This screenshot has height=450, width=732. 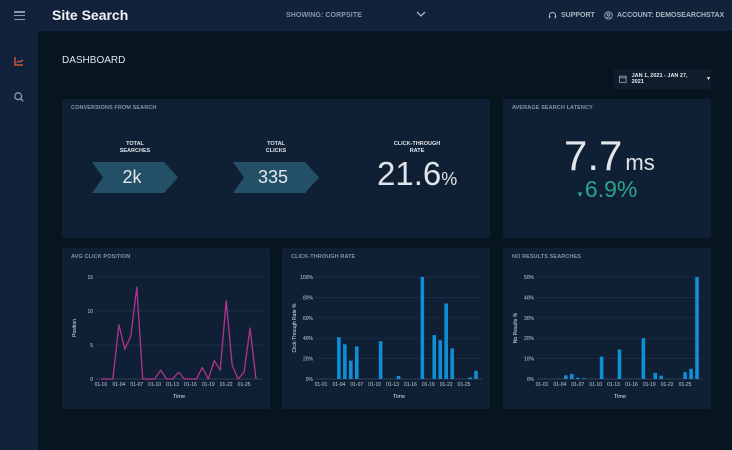 I want to click on latency-card: AVERAGE SEARCH LATENCY, so click(x=607, y=168).